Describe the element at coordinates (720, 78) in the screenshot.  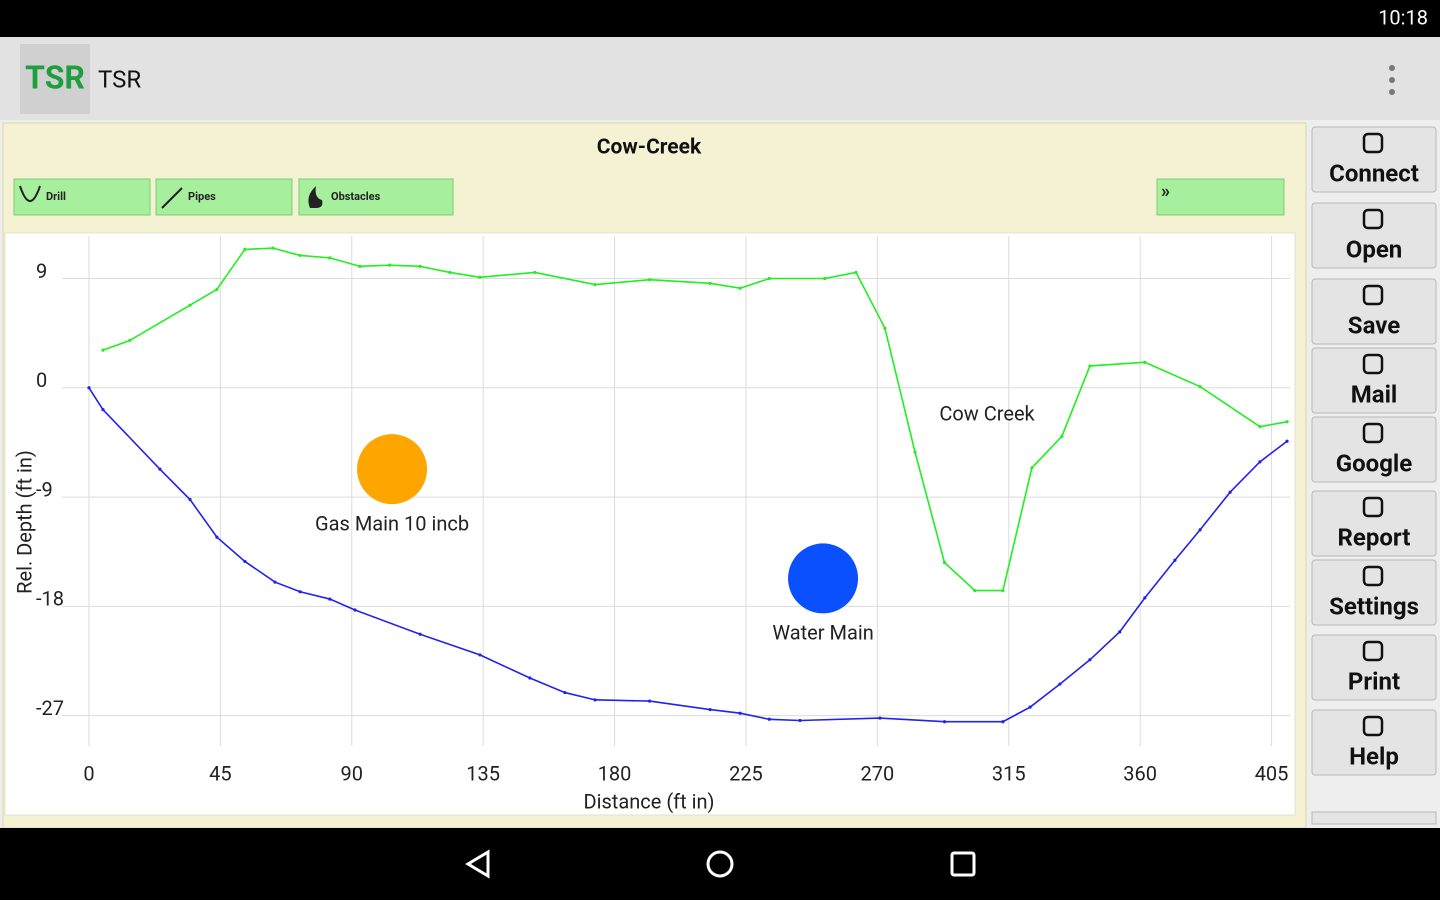
I see `app-bar` at that location.